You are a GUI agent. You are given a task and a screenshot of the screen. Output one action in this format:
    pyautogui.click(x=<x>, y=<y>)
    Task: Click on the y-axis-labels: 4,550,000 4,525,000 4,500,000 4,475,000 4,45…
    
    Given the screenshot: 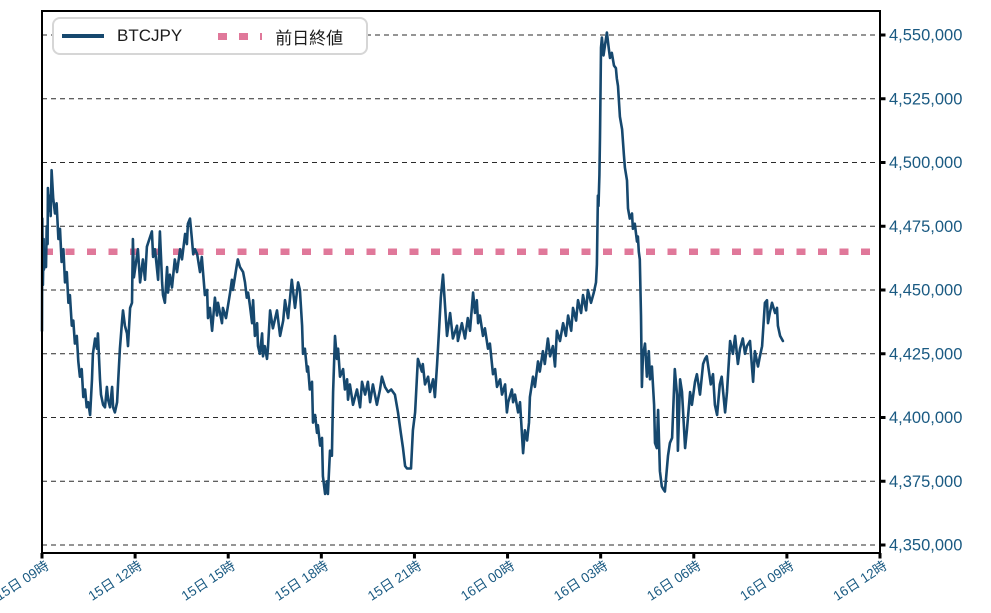 What is the action you would take?
    pyautogui.click(x=925, y=291)
    